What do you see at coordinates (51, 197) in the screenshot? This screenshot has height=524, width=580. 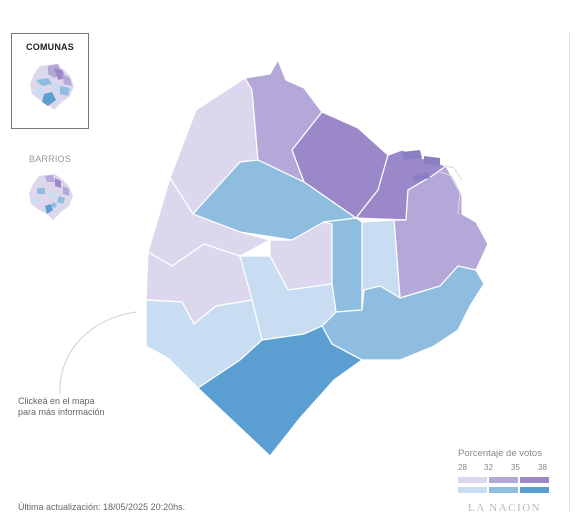 I see `barrios-thumbnail-map` at bounding box center [51, 197].